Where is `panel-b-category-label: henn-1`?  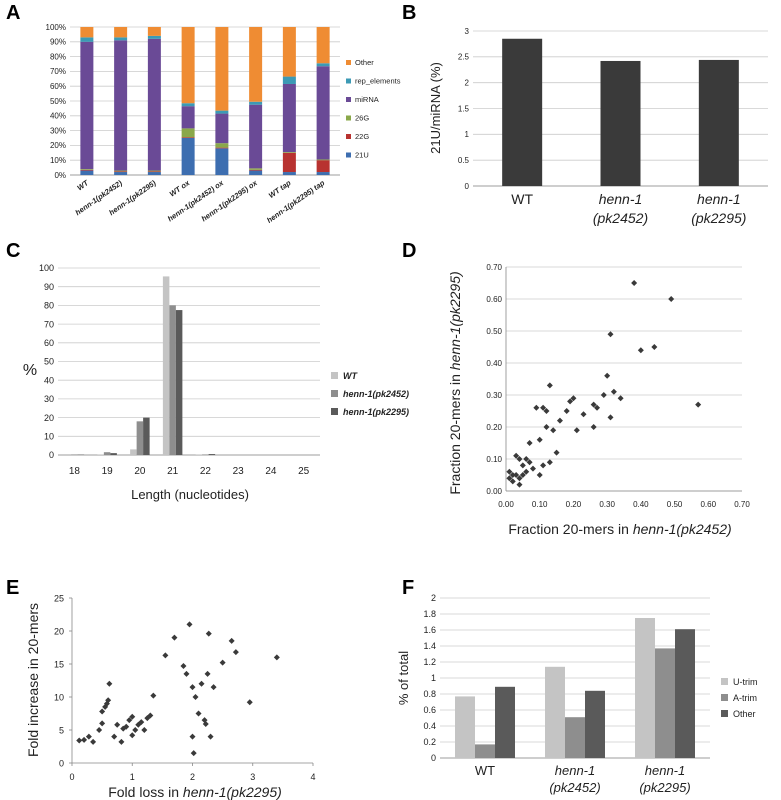 panel-b-category-label: henn-1 is located at coordinates (719, 199).